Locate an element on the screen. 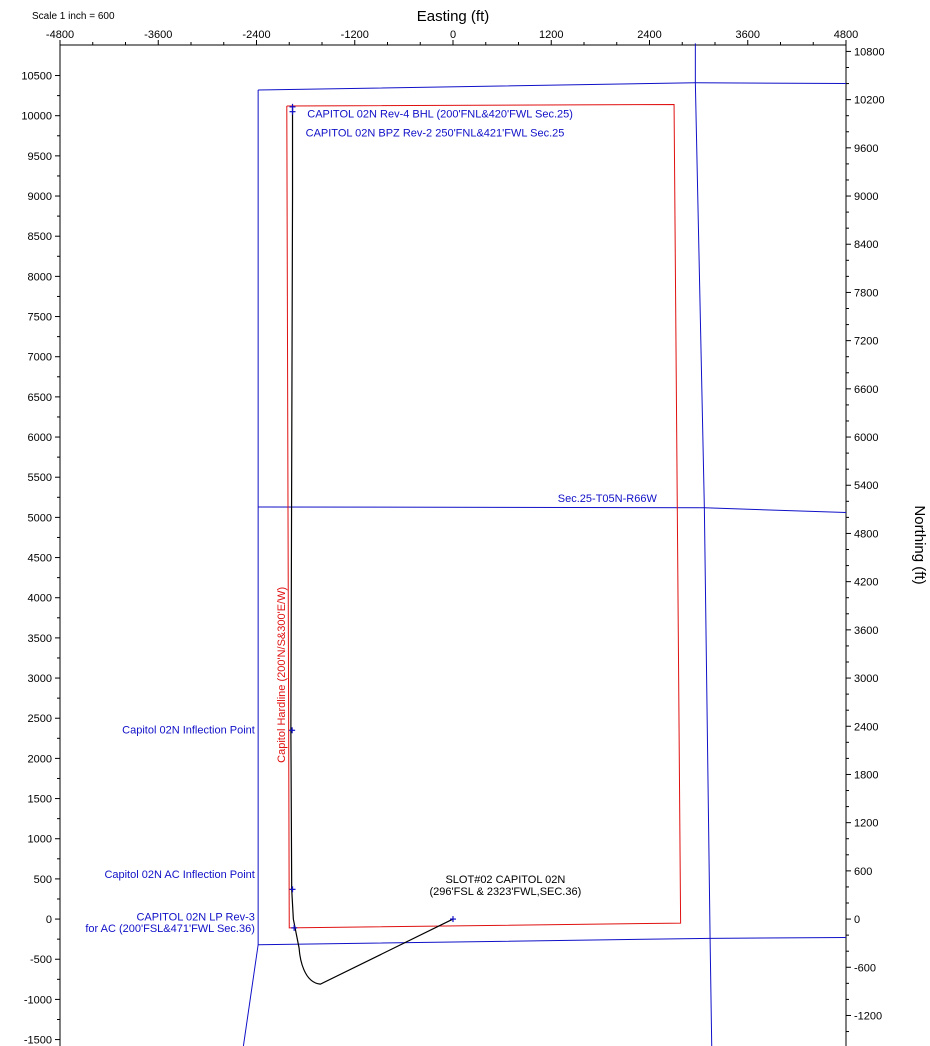  y-left-tick-label: 9000 is located at coordinates (40, 197).